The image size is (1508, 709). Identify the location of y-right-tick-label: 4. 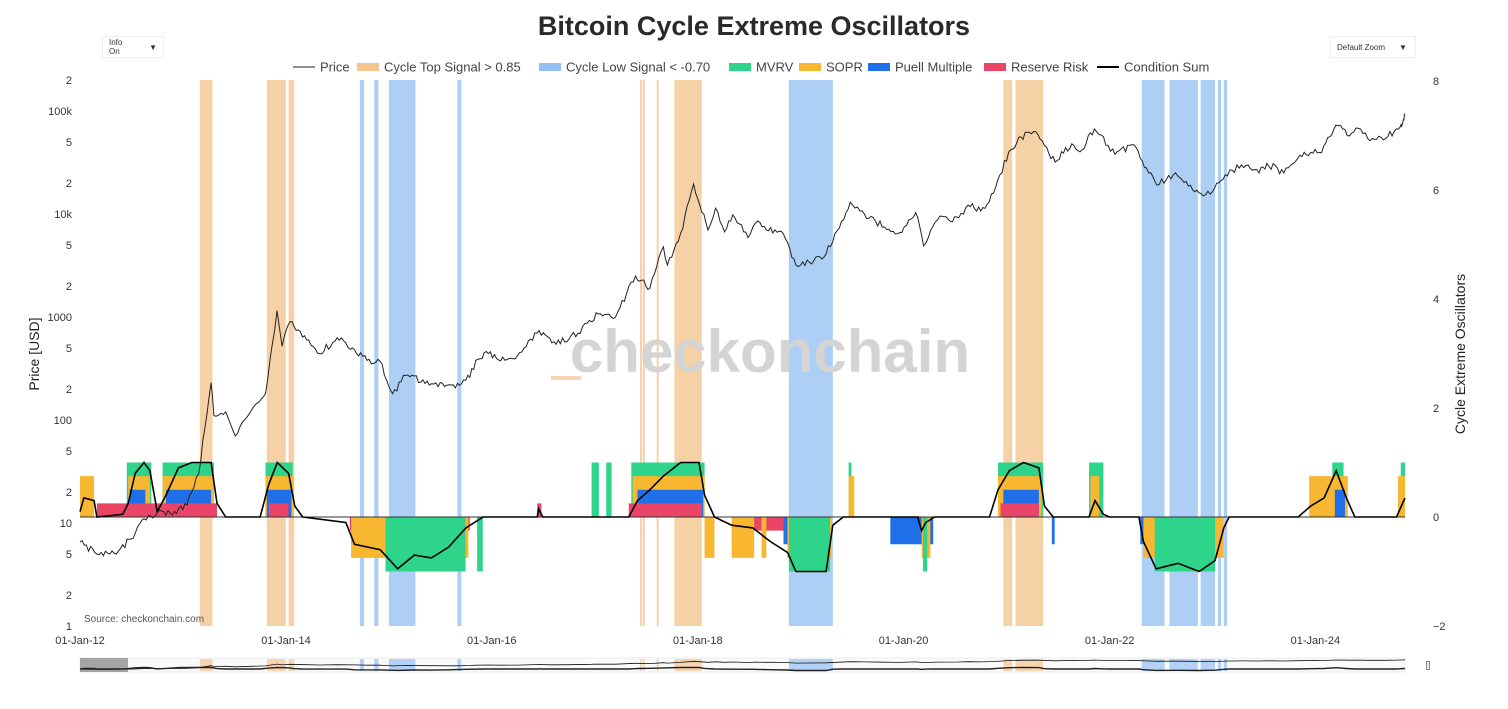
(1436, 300).